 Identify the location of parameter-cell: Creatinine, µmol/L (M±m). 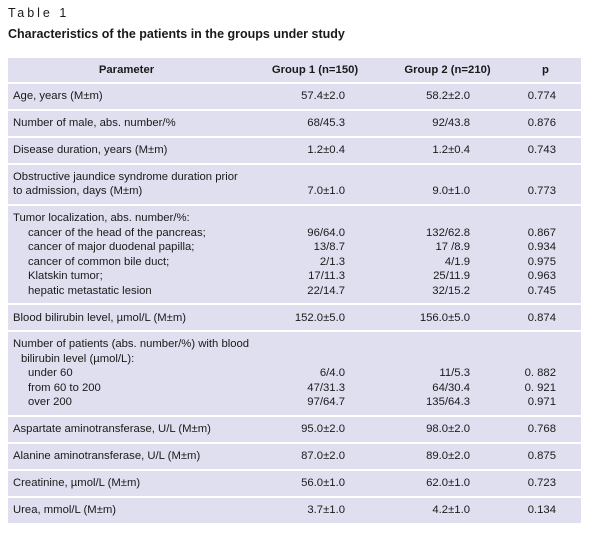
(126, 482).